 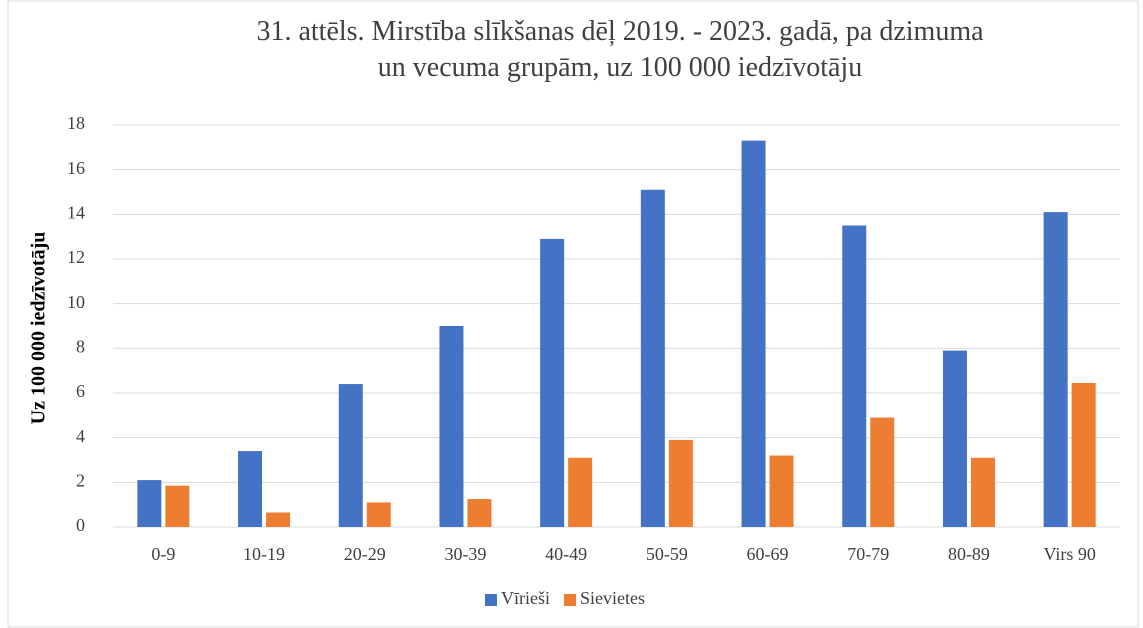 What do you see at coordinates (264, 554) in the screenshot?
I see `x-tick-label: 10-19` at bounding box center [264, 554].